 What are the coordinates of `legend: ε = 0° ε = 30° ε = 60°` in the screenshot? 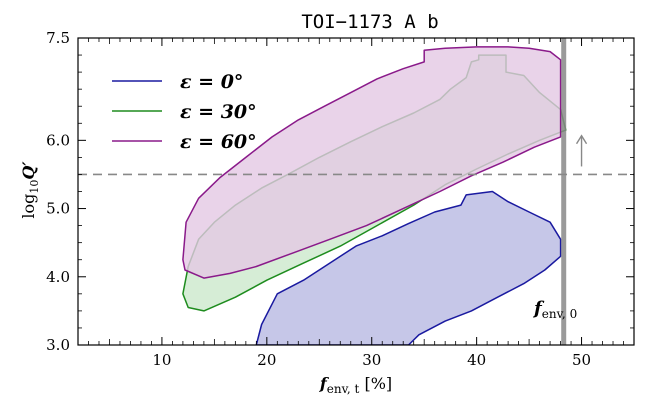 It's located at (184, 112).